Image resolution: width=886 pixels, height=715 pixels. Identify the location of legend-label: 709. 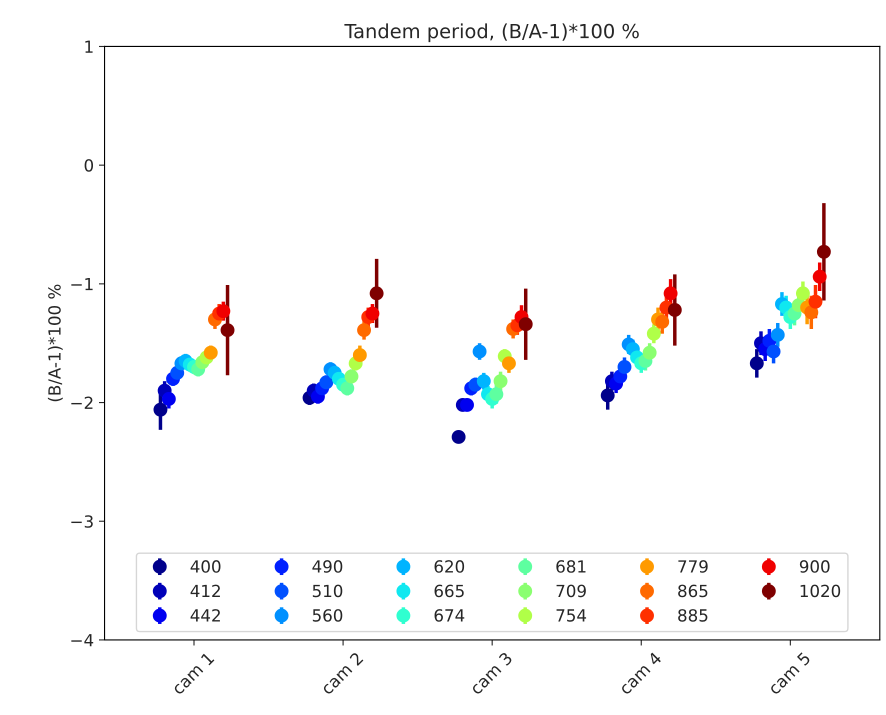
(571, 591).